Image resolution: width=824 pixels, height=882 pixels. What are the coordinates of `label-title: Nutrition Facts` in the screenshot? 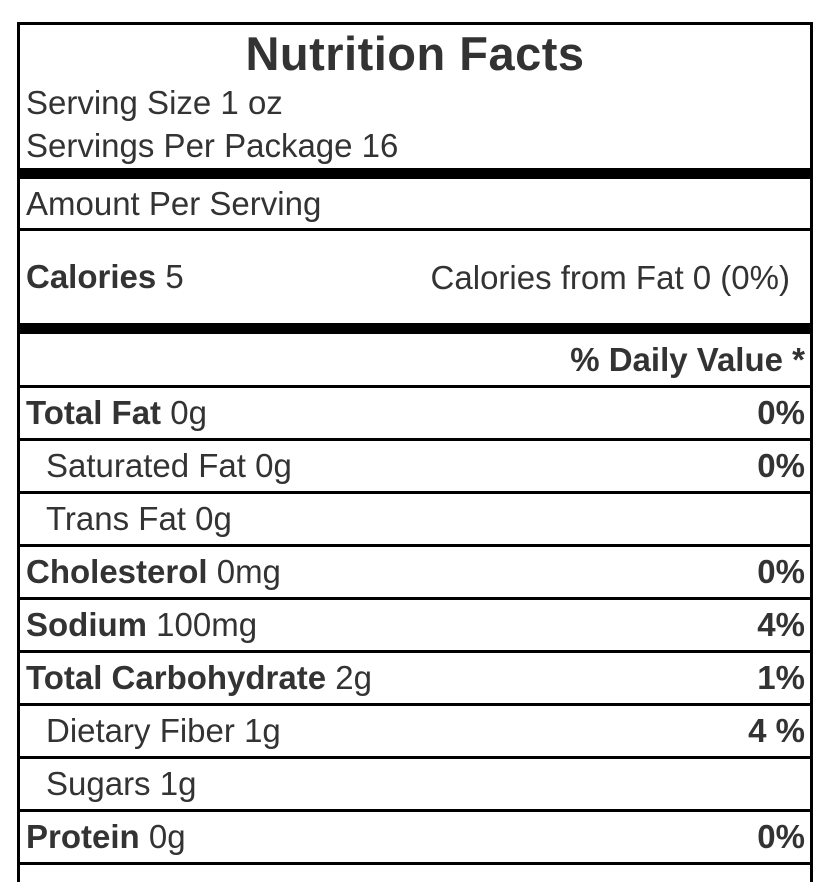 It's located at (415, 53).